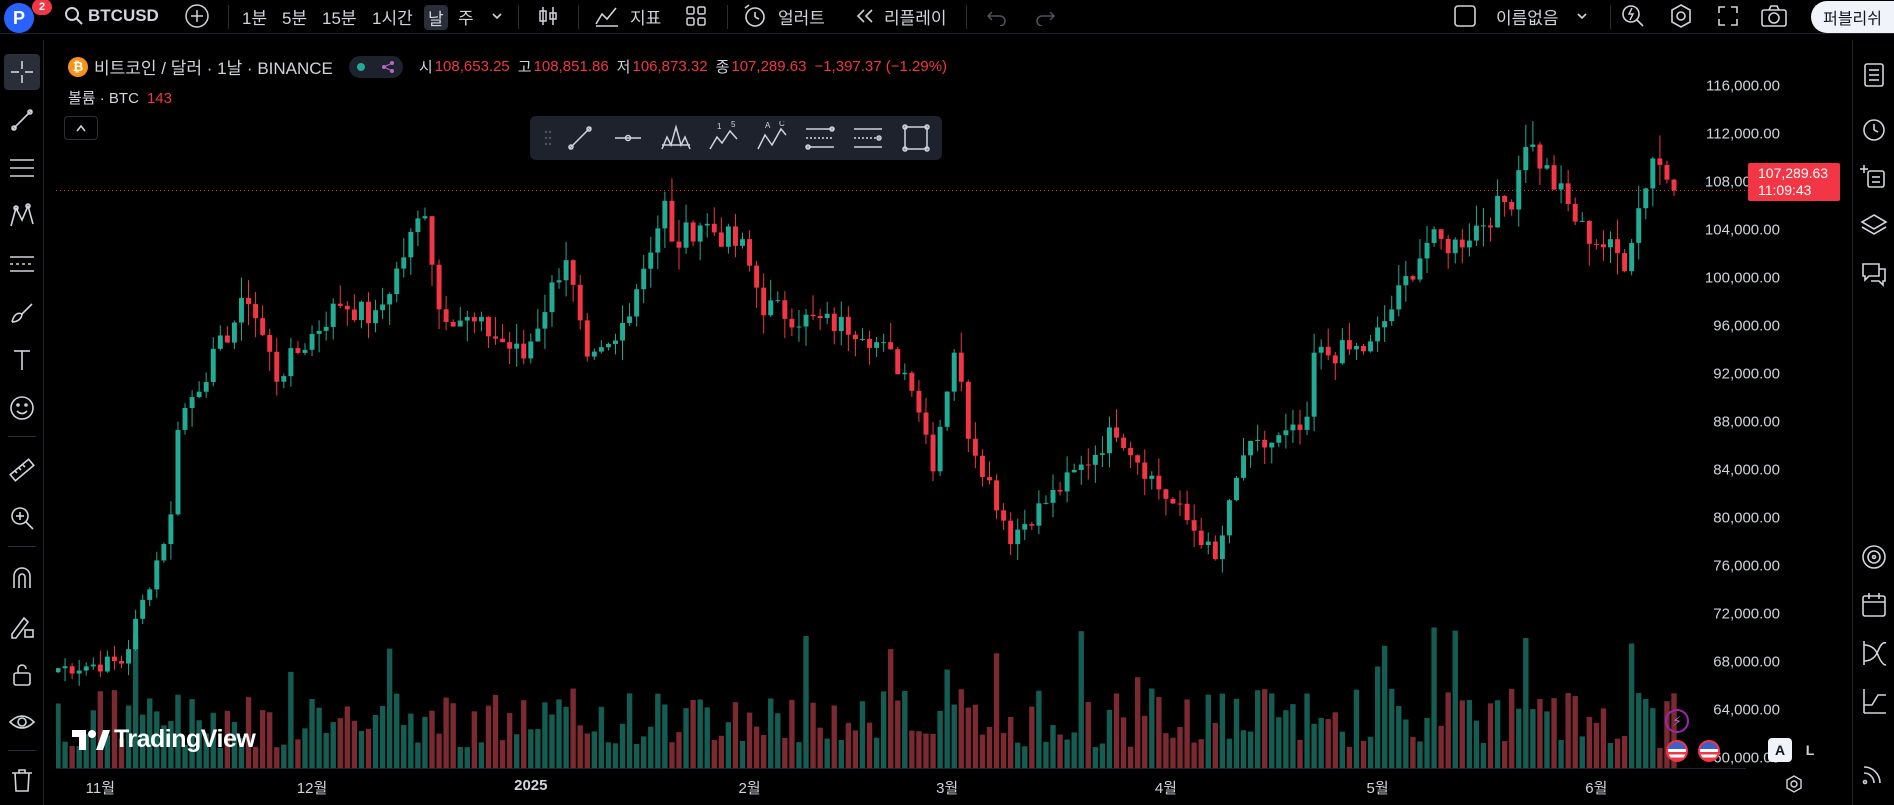 This screenshot has height=805, width=1894. I want to click on projection-tool, so click(22, 264).